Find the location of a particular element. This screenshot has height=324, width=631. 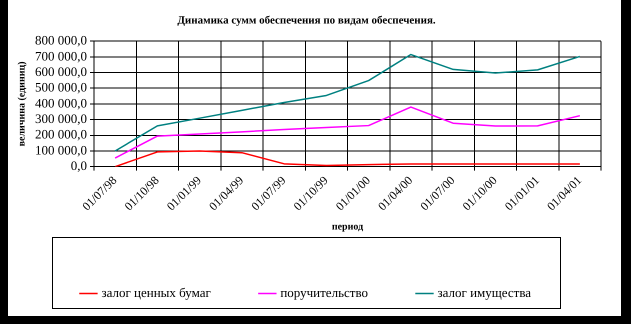

y-tick-label: 300 000,0 is located at coordinates (61, 118).